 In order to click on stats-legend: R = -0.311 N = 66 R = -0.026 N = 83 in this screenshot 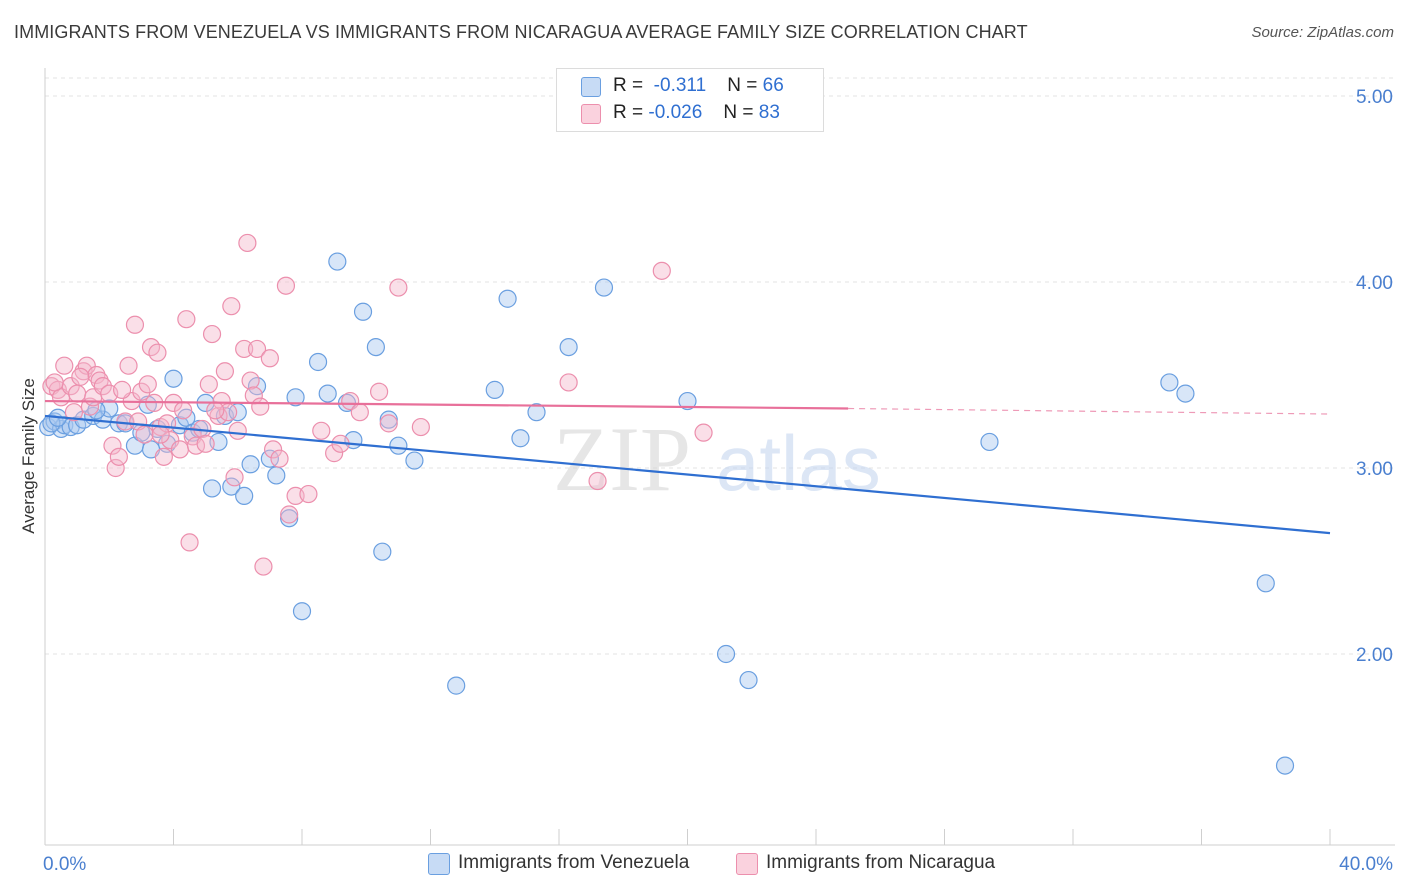, I will do `click(690, 100)`.